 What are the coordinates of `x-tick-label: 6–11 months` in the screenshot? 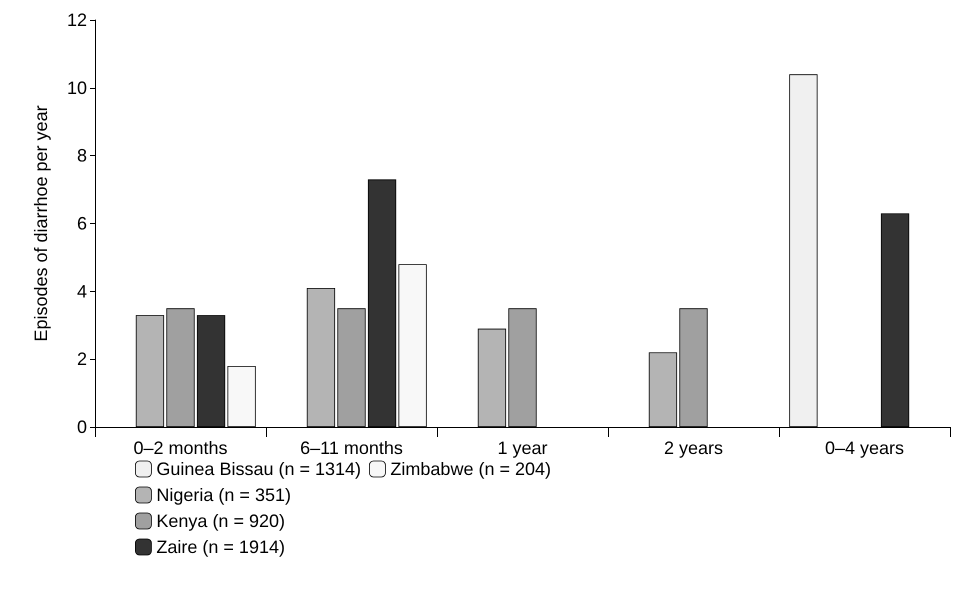 It's located at (351, 448).